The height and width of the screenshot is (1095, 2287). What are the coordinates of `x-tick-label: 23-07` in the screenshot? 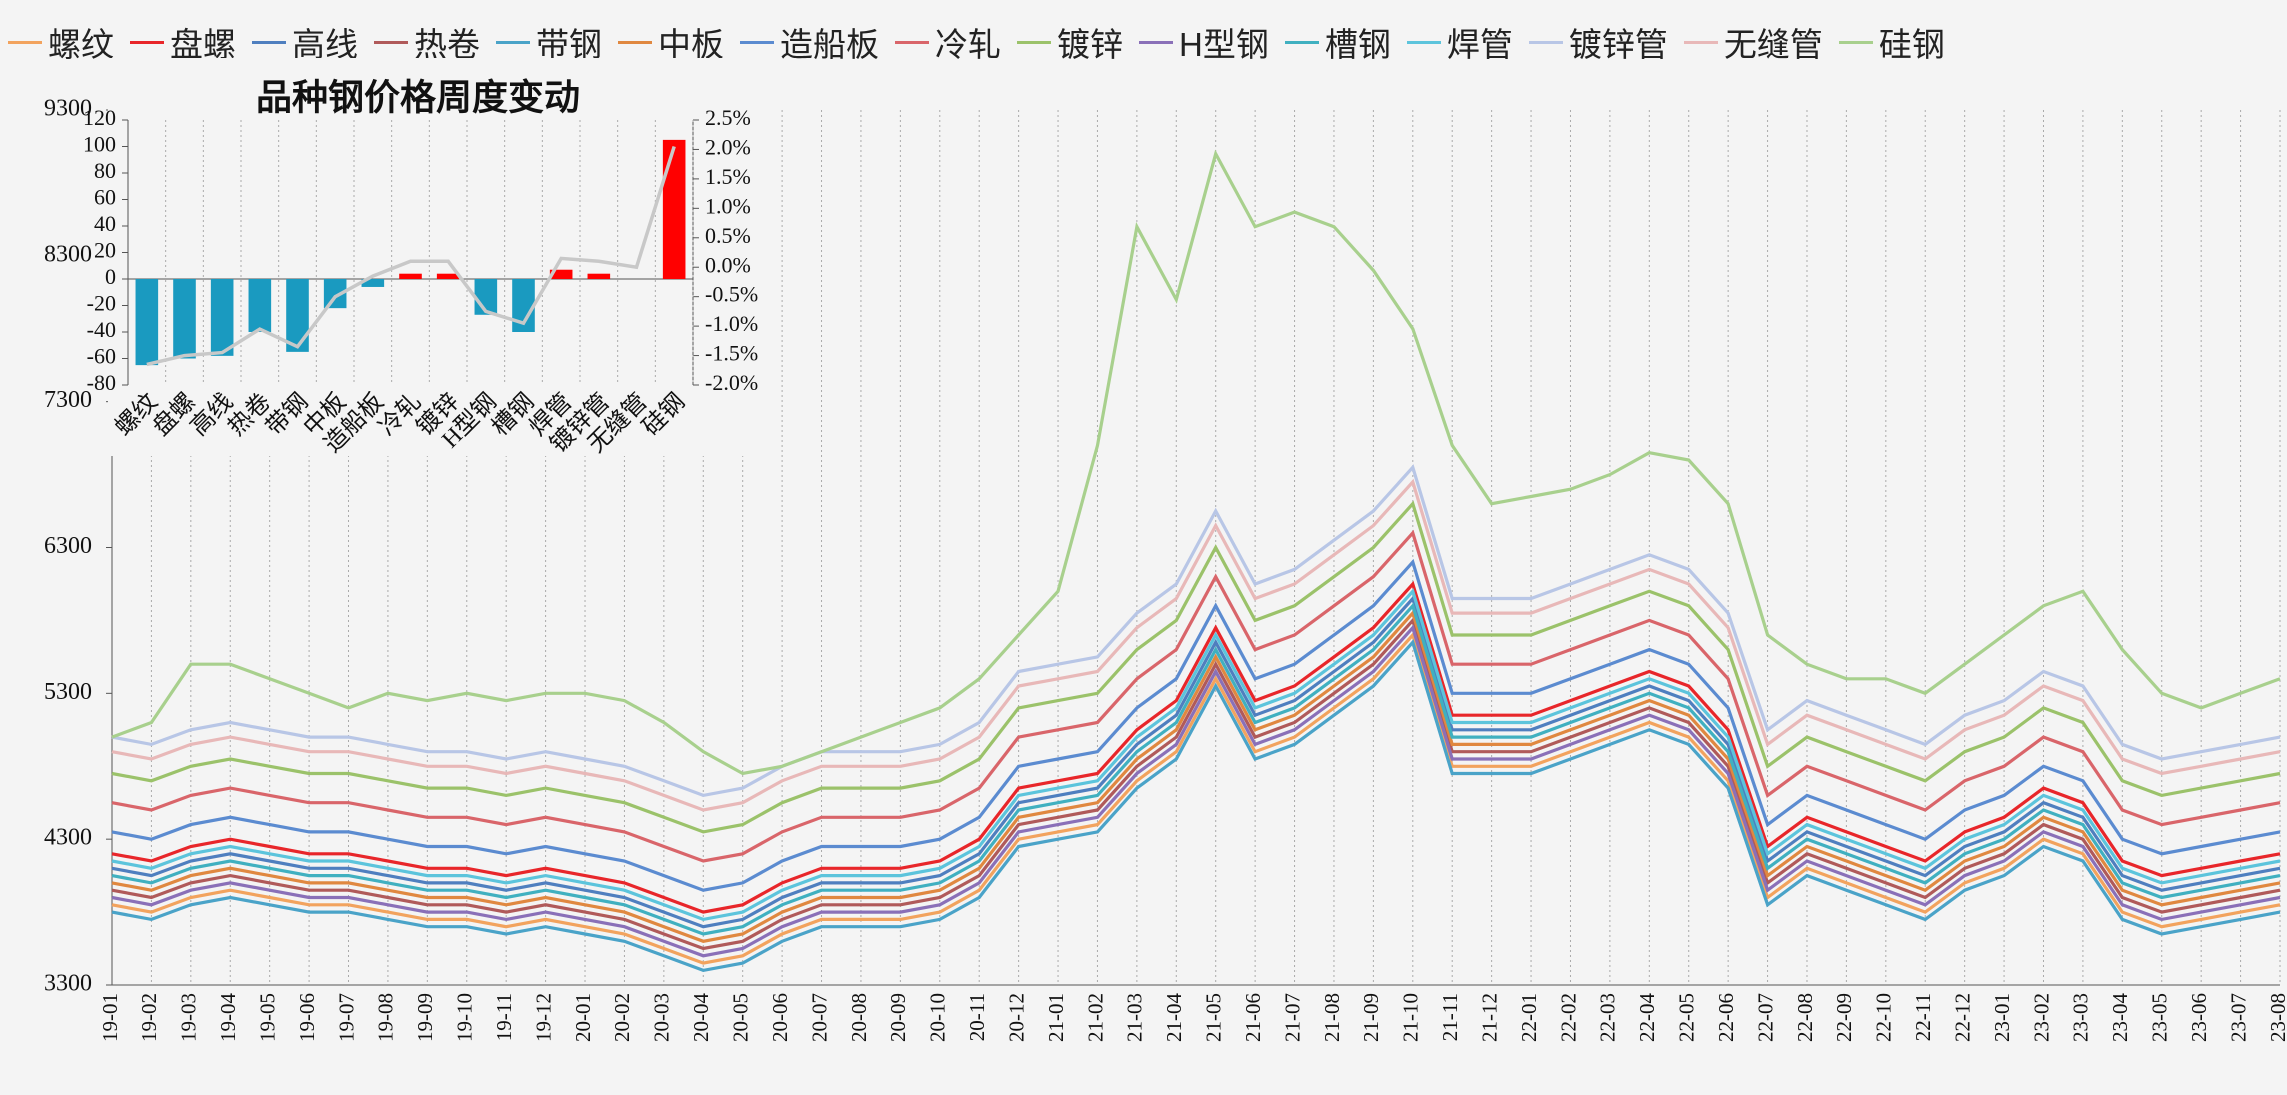 It's located at (2238, 1017).